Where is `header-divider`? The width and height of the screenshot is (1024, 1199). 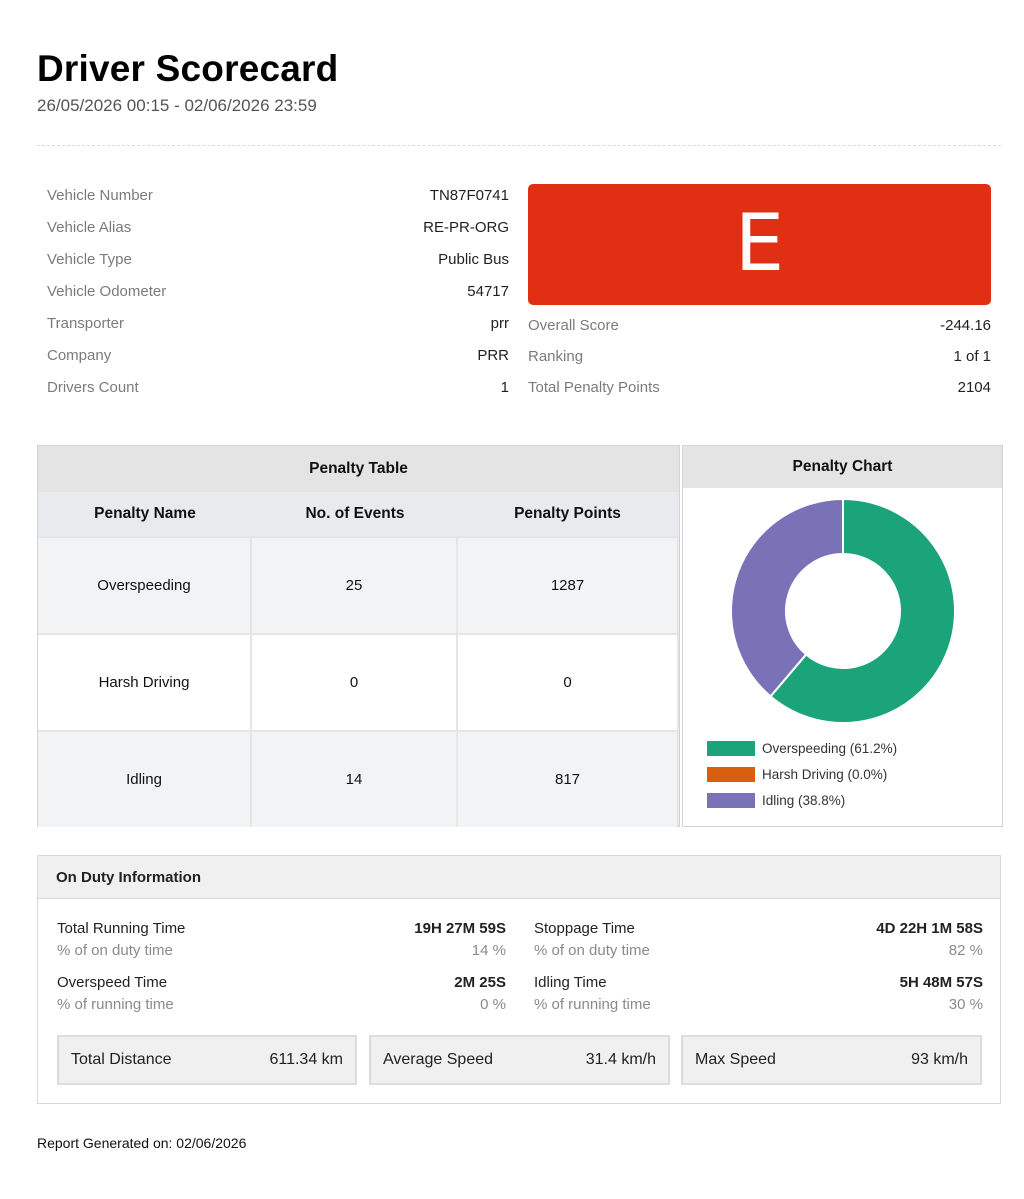 header-divider is located at coordinates (519, 145).